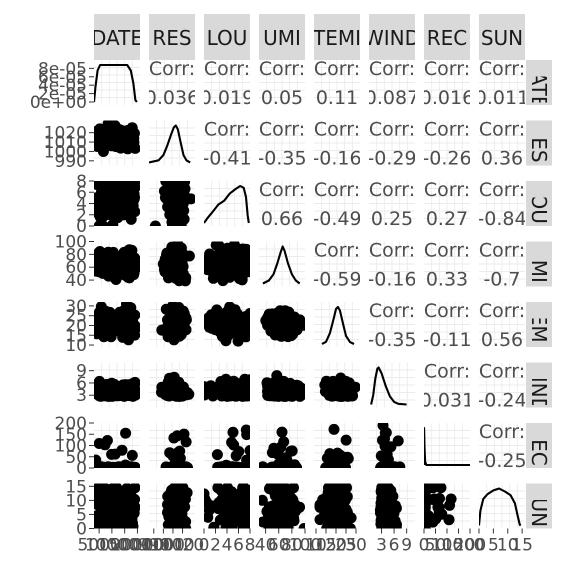  I want to click on scatter-temp-vs-pres, so click(174, 324).